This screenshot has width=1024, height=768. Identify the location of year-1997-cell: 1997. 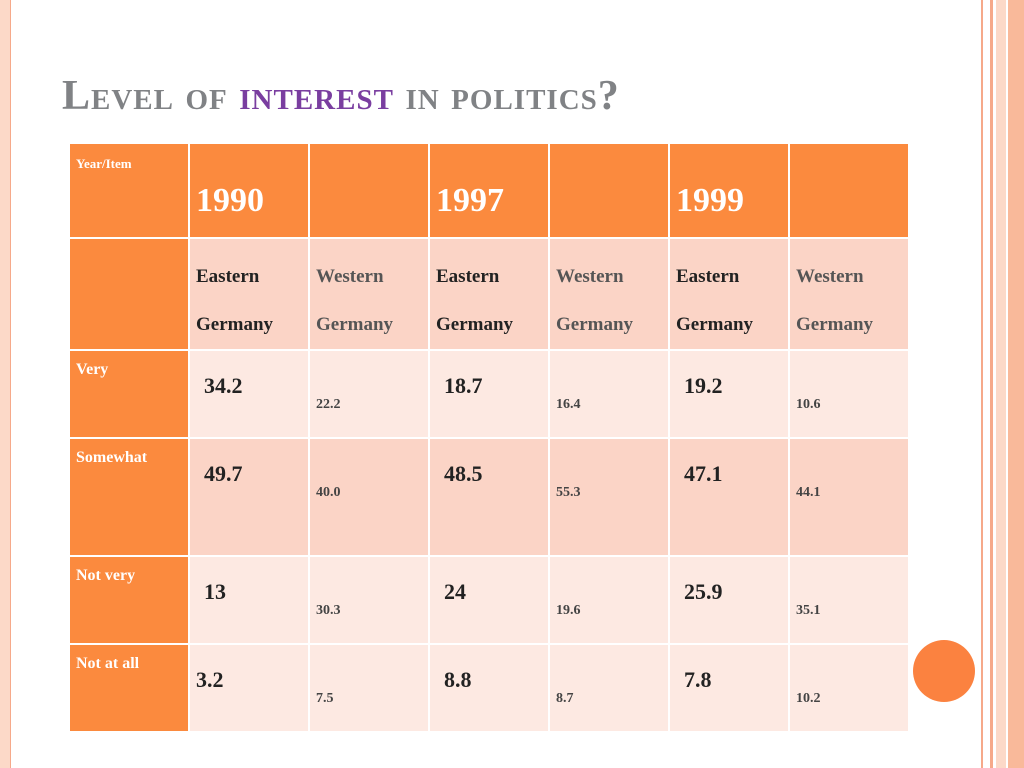
(489, 190).